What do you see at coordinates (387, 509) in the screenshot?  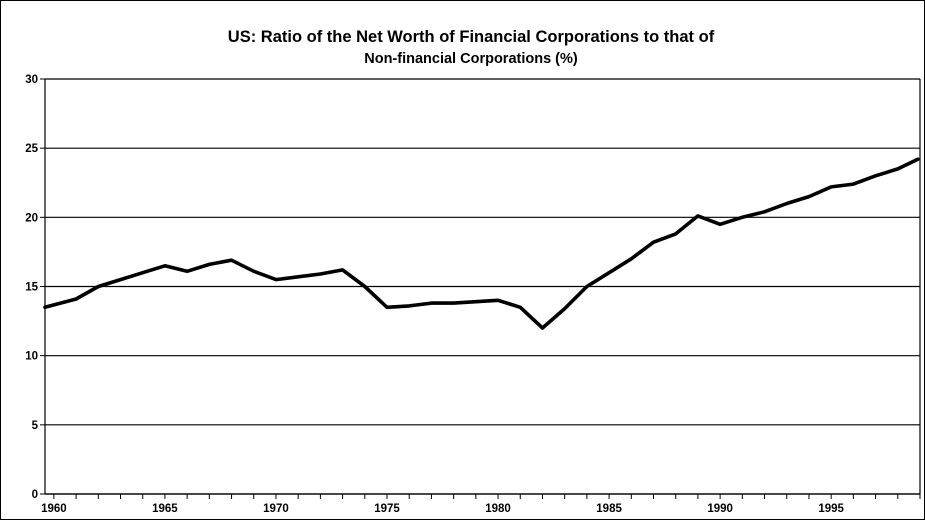 I see `x-tick-label-3: 1975` at bounding box center [387, 509].